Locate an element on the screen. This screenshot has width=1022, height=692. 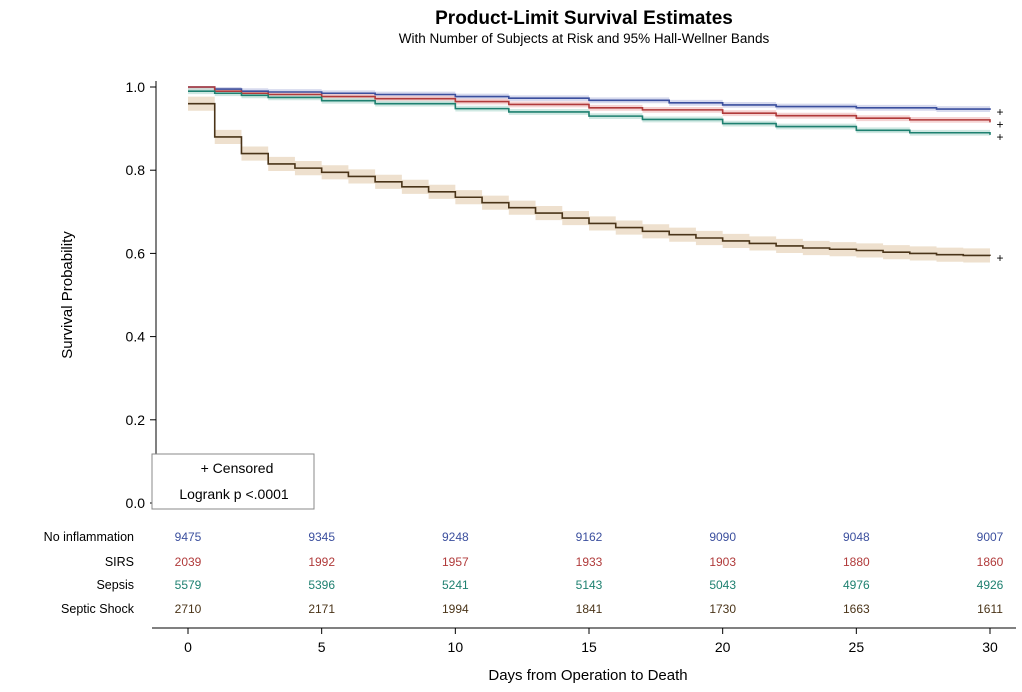
at-risk-value-sirs: 1933 is located at coordinates (589, 562).